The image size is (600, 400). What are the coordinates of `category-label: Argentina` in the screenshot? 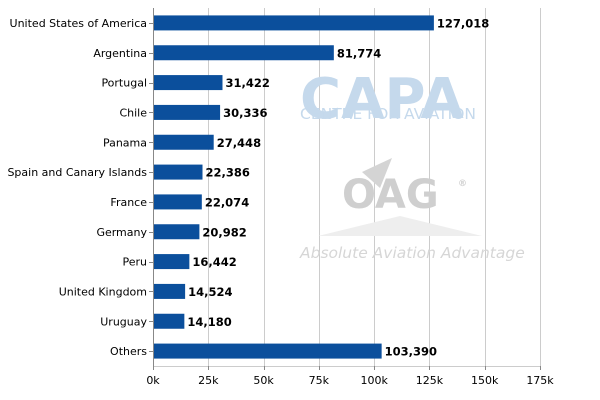 It's located at (120, 53).